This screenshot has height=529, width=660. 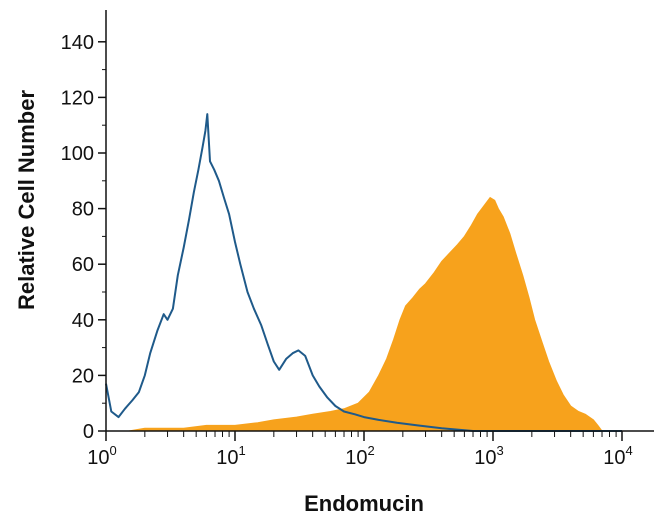 What do you see at coordinates (488, 456) in the screenshot?
I see `x-tick-label: 10³` at bounding box center [488, 456].